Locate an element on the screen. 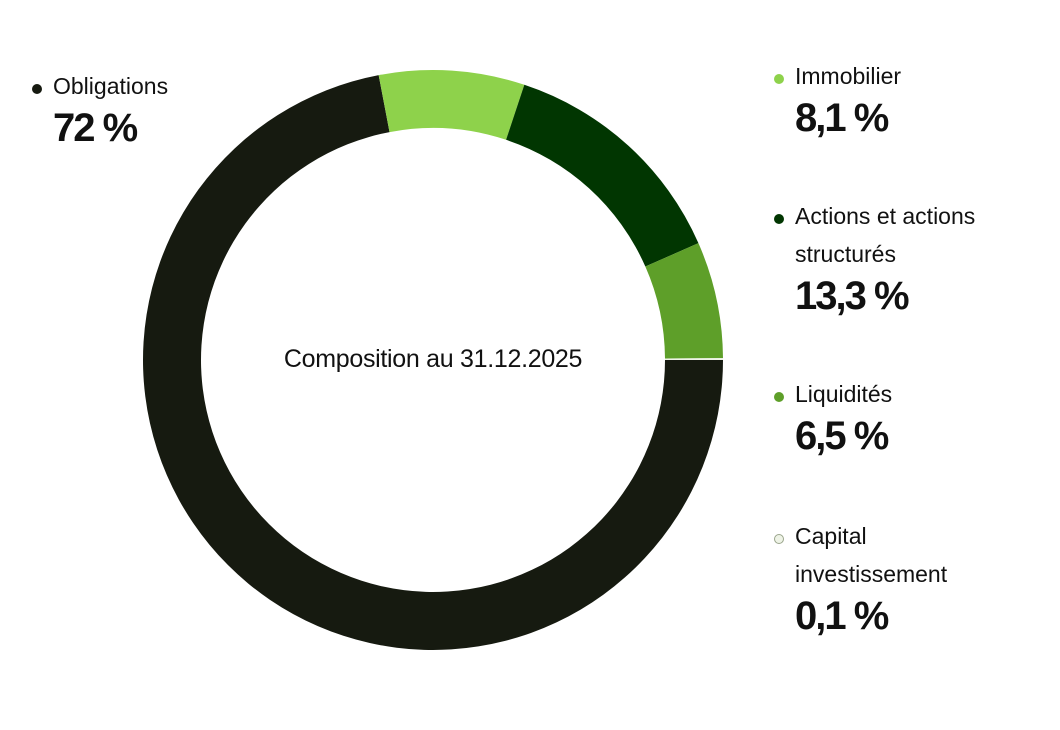 This screenshot has width=1060, height=730. legend-value: 6,5 % is located at coordinates (842, 436).